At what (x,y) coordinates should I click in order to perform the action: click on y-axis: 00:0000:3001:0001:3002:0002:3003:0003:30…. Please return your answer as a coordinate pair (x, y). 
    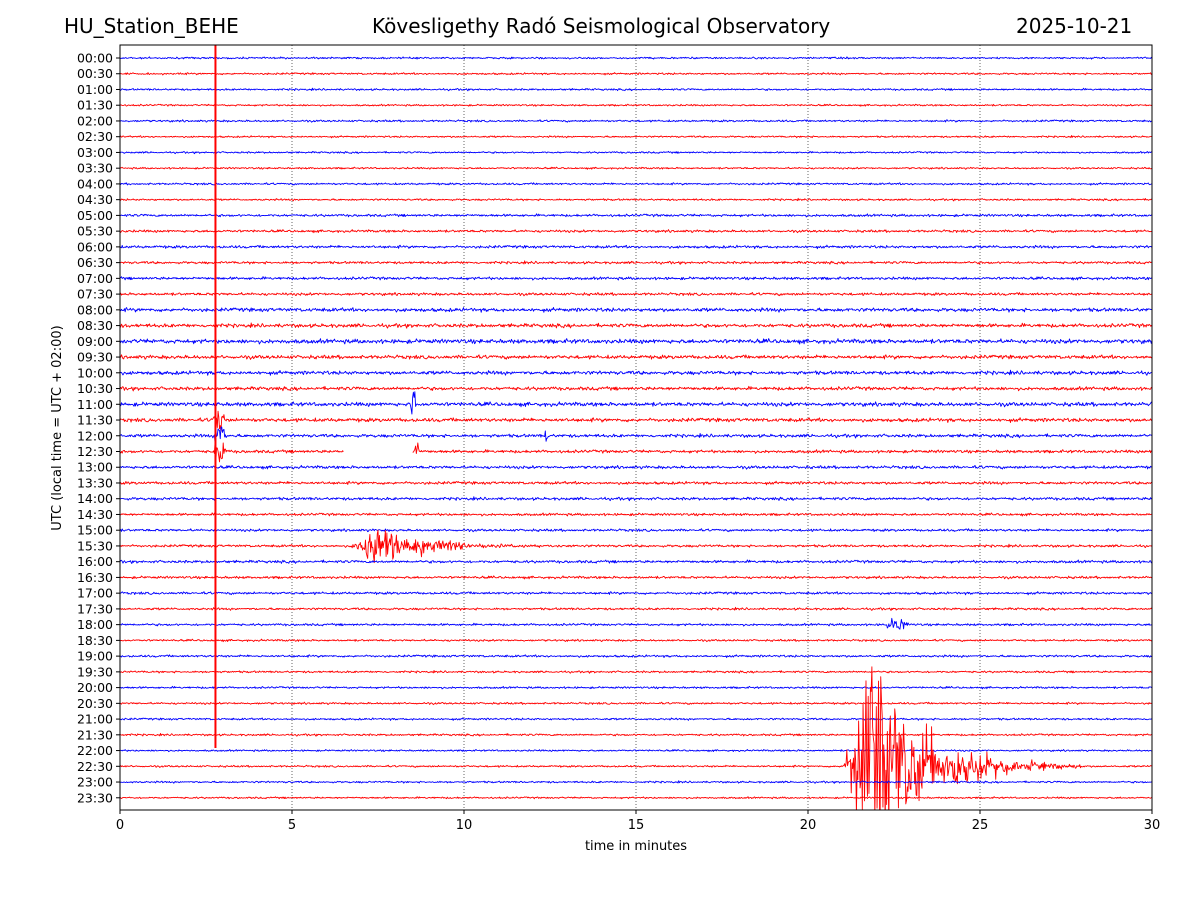
    Looking at the image, I should click on (98, 428).